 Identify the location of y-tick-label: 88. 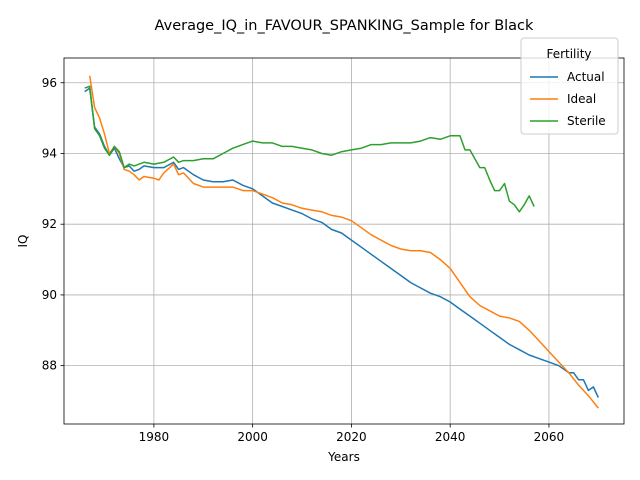
(49, 366).